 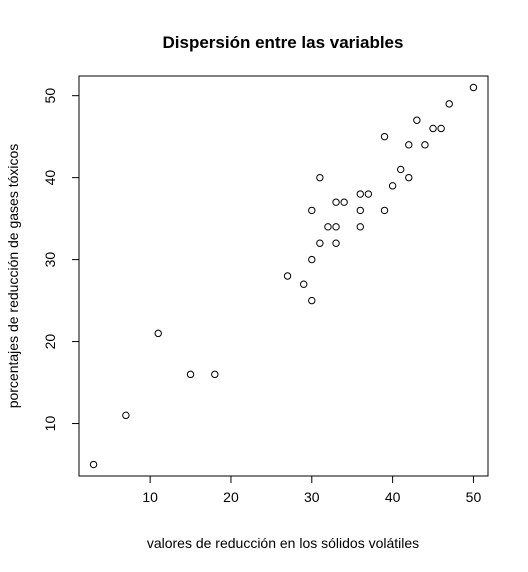 I want to click on y-tick-label: 30, so click(x=50, y=260).